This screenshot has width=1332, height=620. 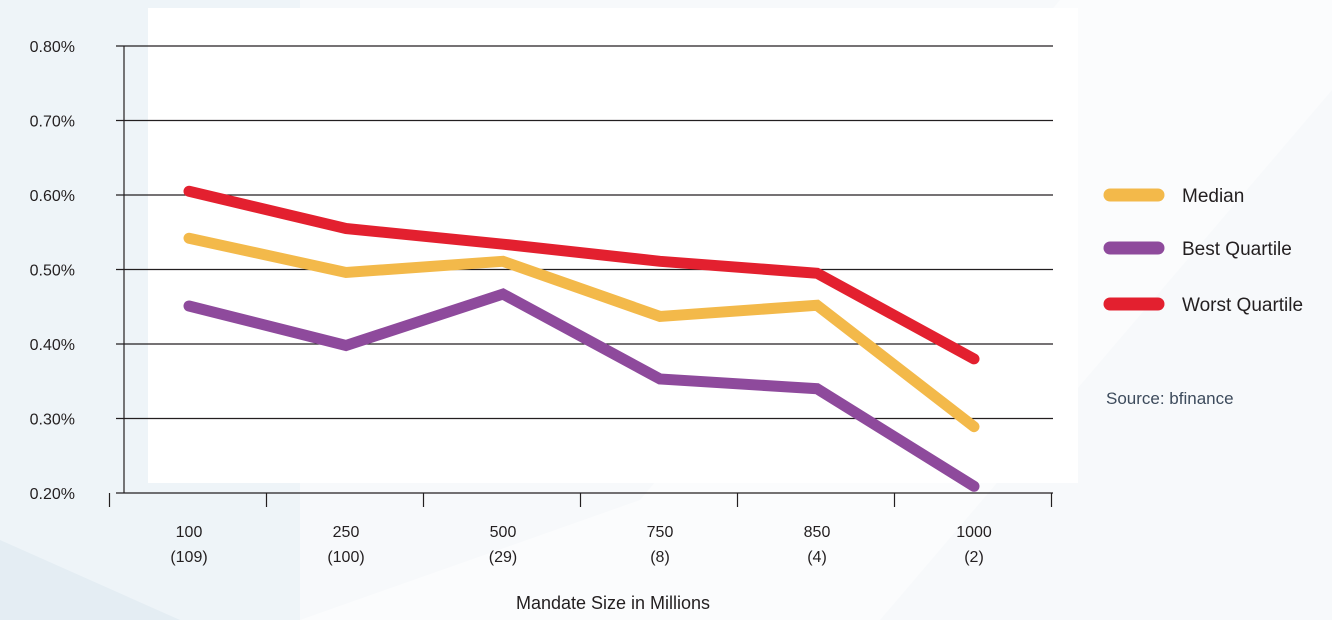 I want to click on y-tick-label: 0.50%, so click(x=52, y=271).